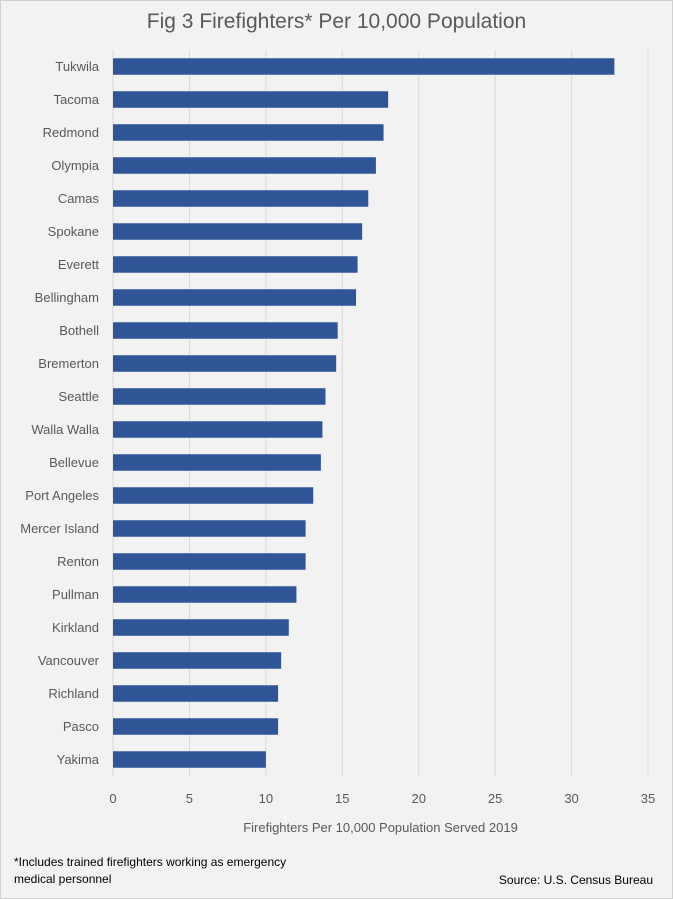 This screenshot has width=673, height=899. What do you see at coordinates (79, 396) in the screenshot?
I see `category-label: Seattle` at bounding box center [79, 396].